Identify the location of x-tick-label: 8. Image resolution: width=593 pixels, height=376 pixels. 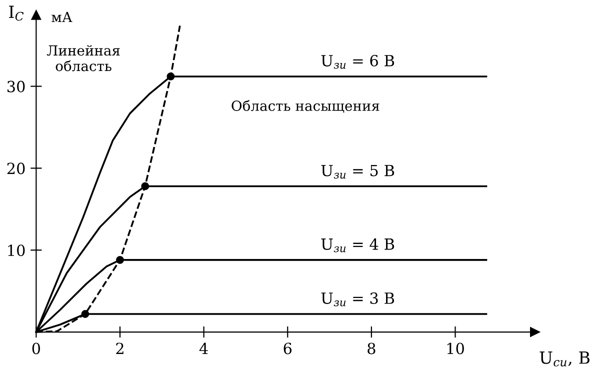
(372, 348).